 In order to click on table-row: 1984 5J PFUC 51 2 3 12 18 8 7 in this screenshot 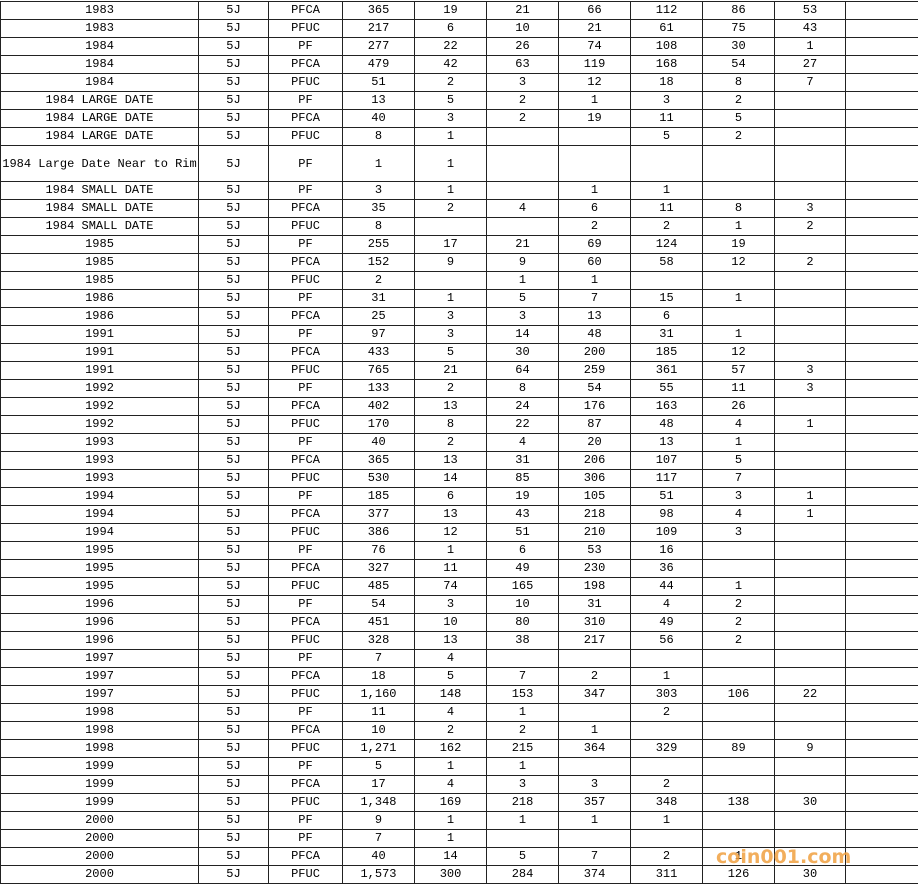, I will do `click(459, 82)`.